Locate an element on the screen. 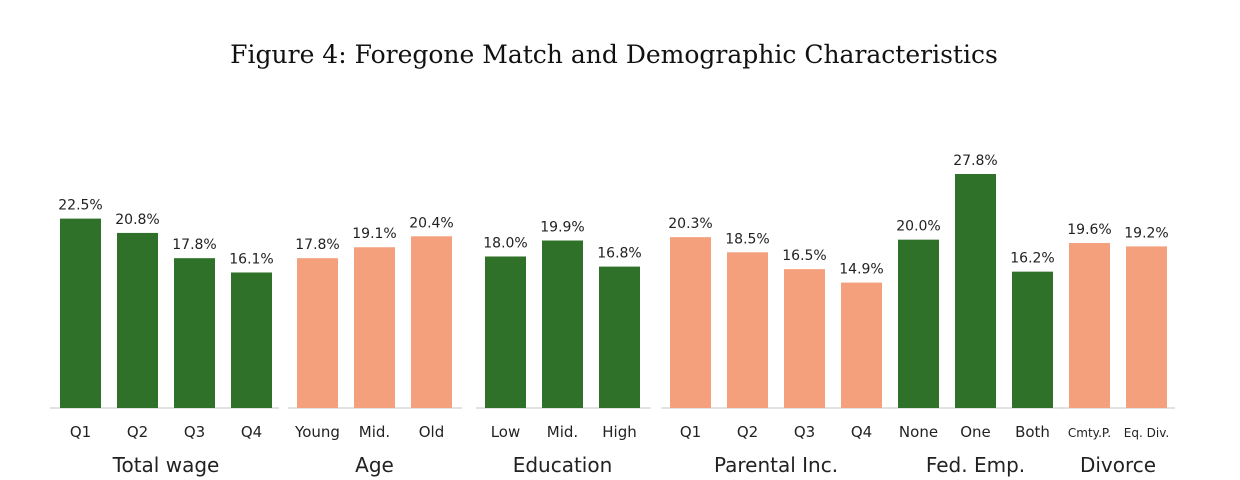 This screenshot has width=1240, height=480. group-label: Parental Inc. is located at coordinates (776, 465).